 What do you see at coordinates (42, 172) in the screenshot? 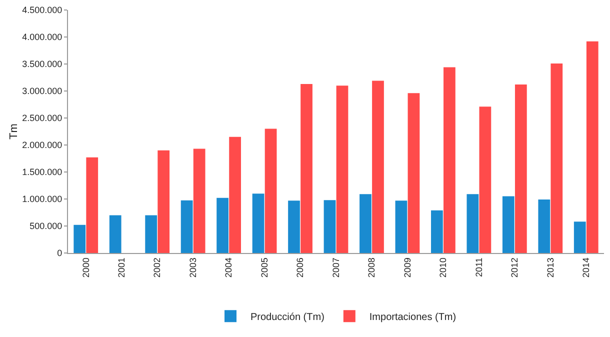
I see `y-tick-label: 1.500.000` at bounding box center [42, 172].